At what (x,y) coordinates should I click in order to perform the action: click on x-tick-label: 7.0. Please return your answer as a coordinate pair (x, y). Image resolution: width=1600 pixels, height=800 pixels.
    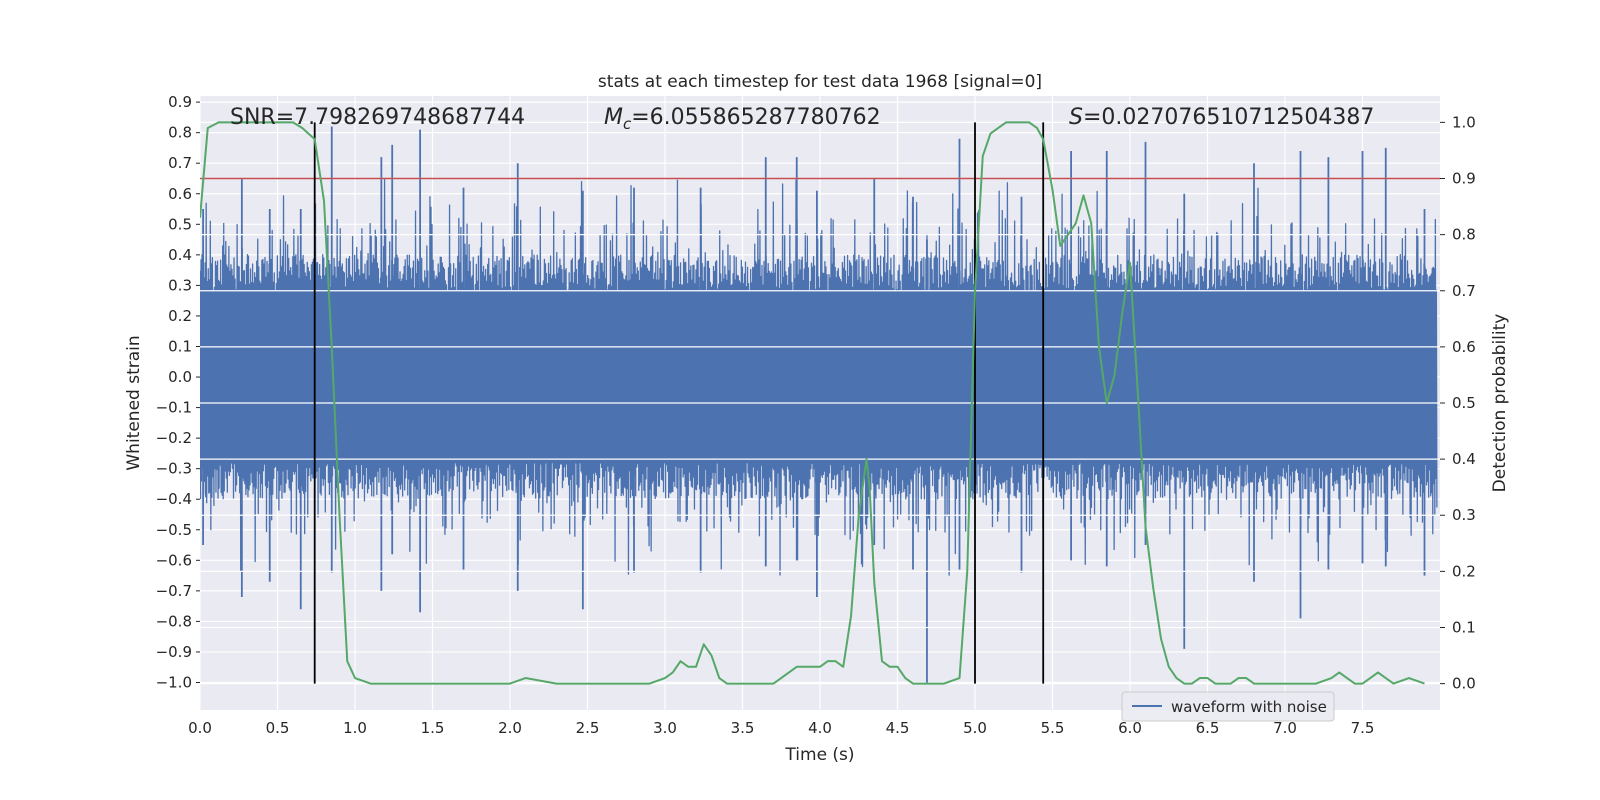
    Looking at the image, I should click on (1285, 728).